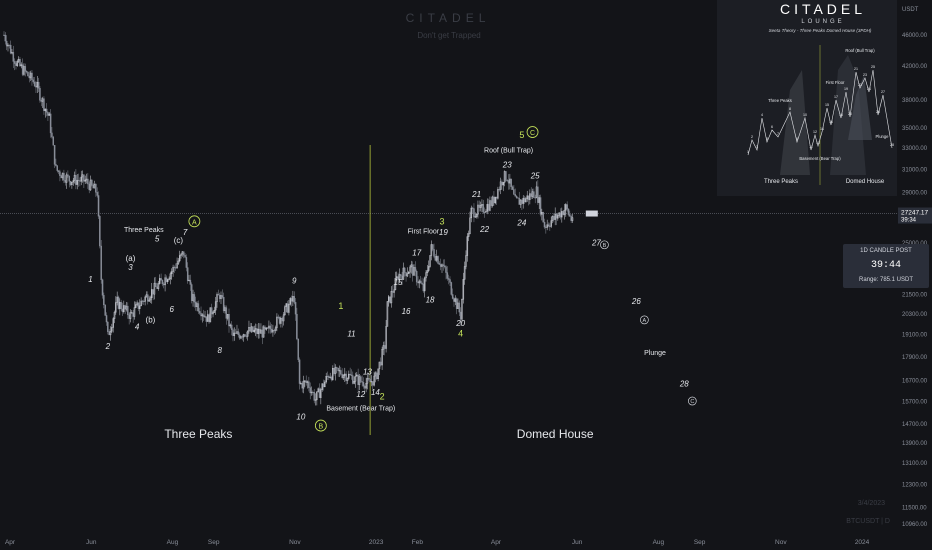 Image resolution: width=932 pixels, height=550 pixels. What do you see at coordinates (406, 311) in the screenshot?
I see `wave-label: 16` at bounding box center [406, 311].